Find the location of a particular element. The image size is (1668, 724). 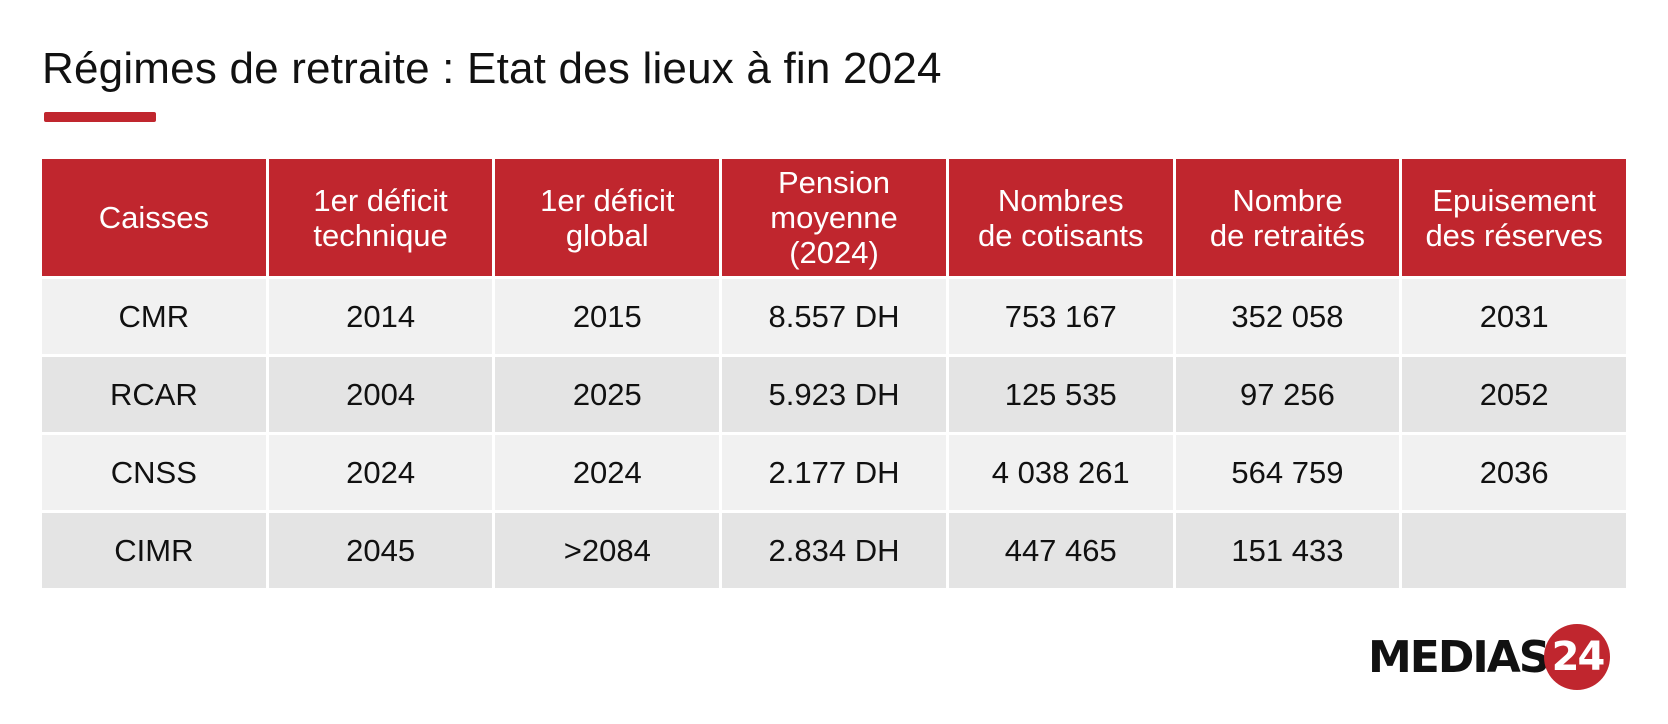

table-cell: 8.557 DH is located at coordinates (835, 316).